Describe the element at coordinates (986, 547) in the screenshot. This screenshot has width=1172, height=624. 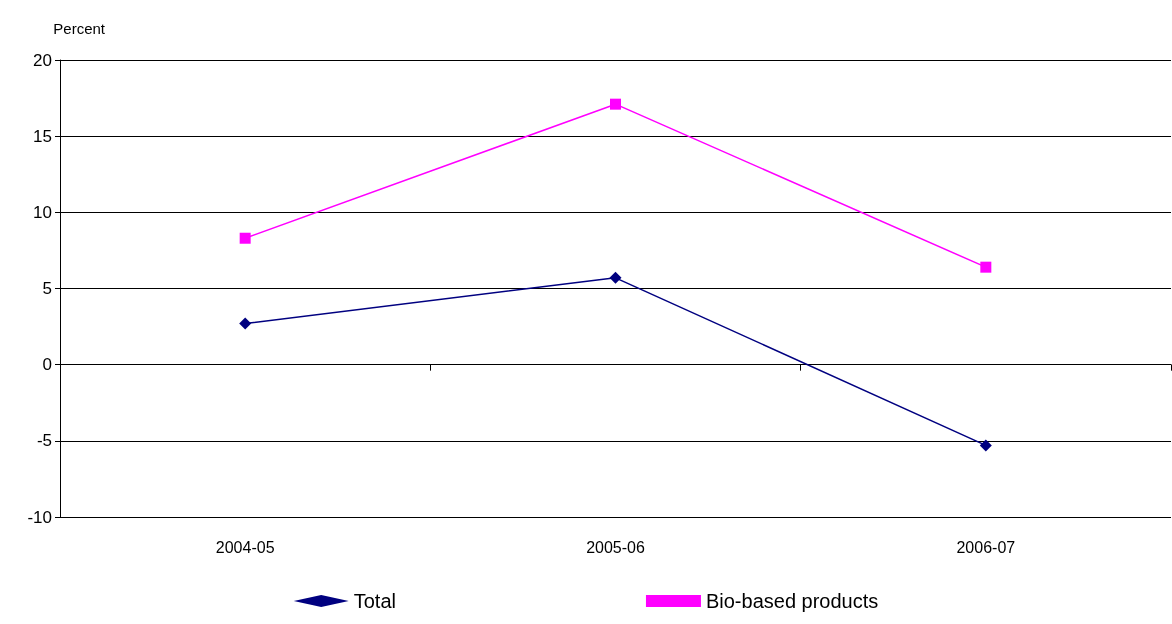
I see `x-tick-label: 2006-07` at that location.